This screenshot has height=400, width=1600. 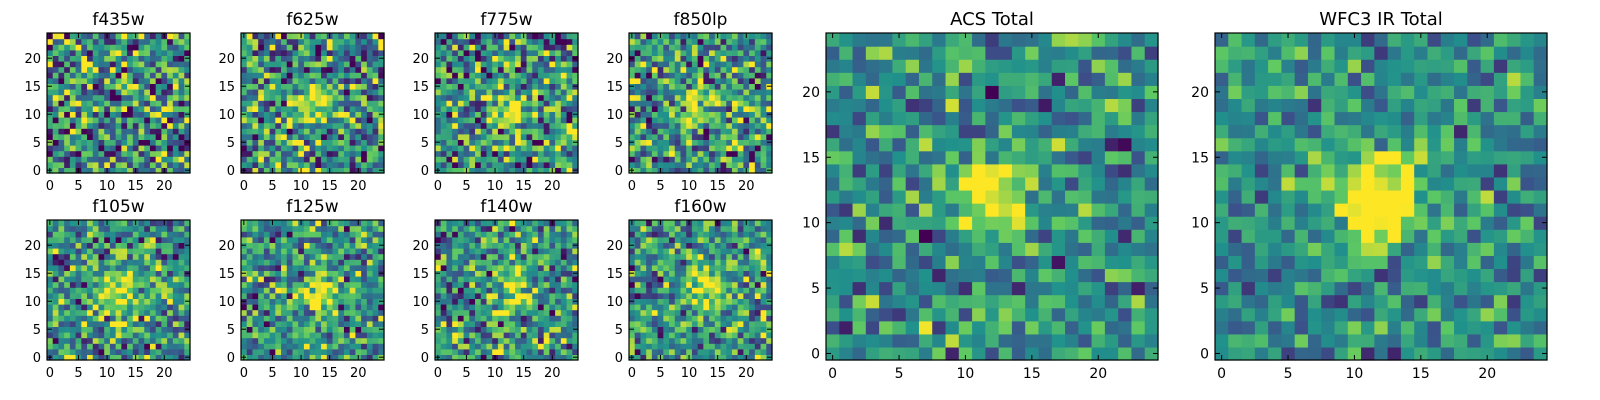 I want to click on x-tick-label: 0, so click(x=438, y=373).